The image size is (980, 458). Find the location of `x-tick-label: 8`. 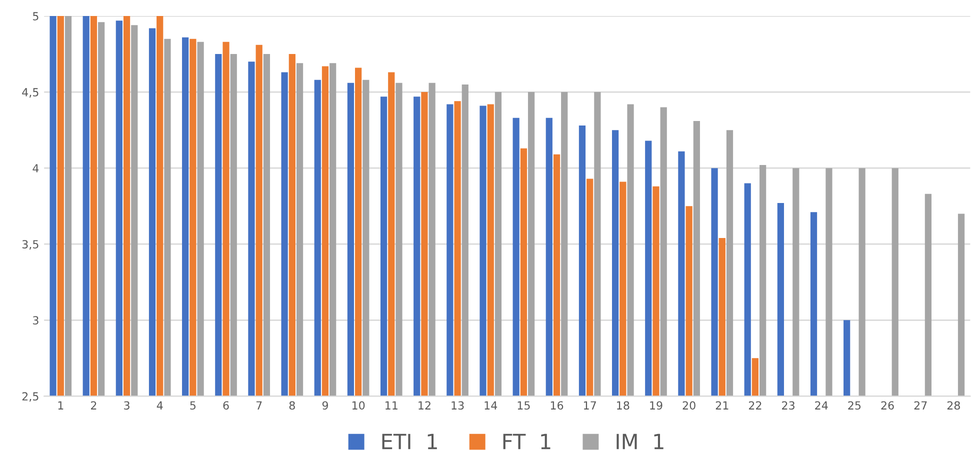

x-tick-label: 8 is located at coordinates (292, 405).